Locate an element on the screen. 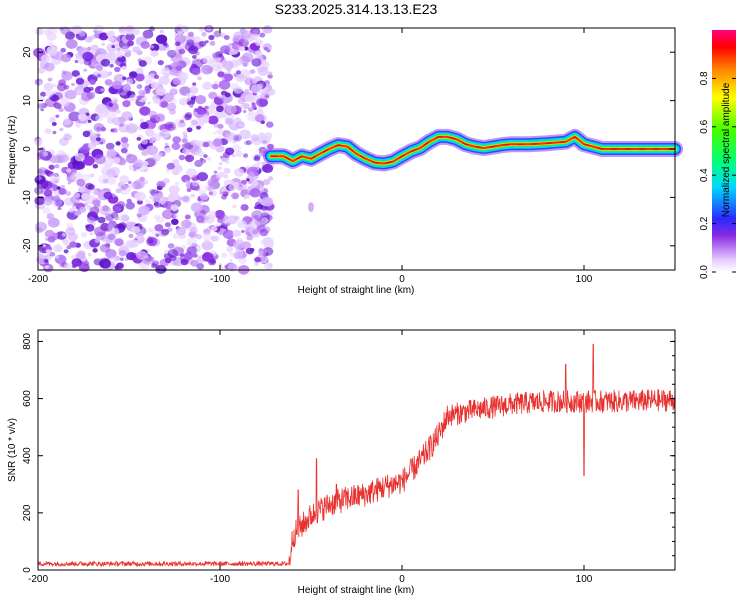 This screenshot has width=750, height=600. colorbar-tick-label: 0.6 is located at coordinates (704, 126).